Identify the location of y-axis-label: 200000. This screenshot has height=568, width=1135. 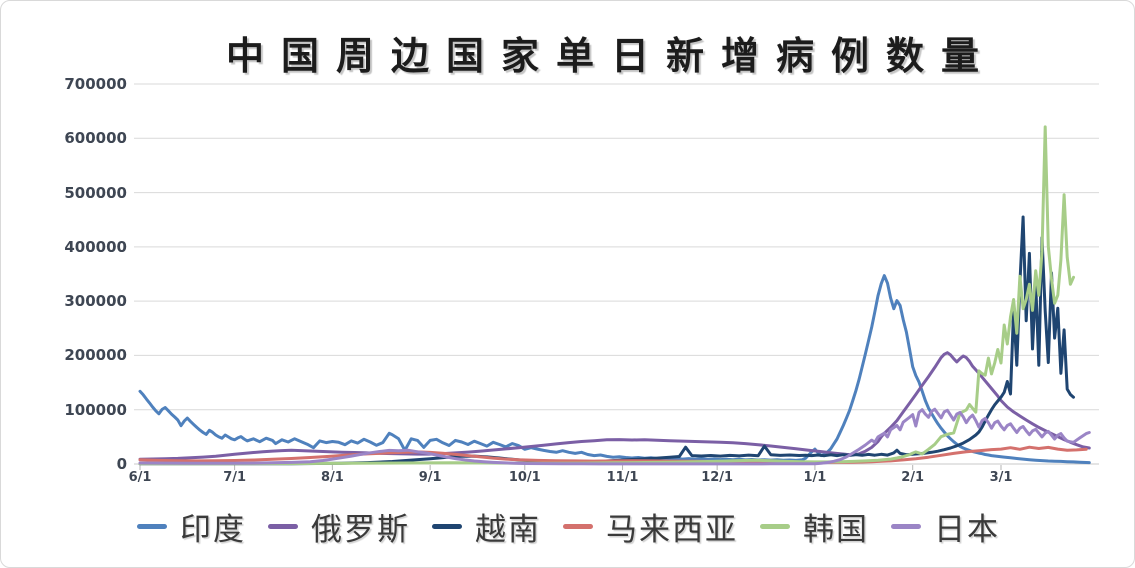
(95, 355).